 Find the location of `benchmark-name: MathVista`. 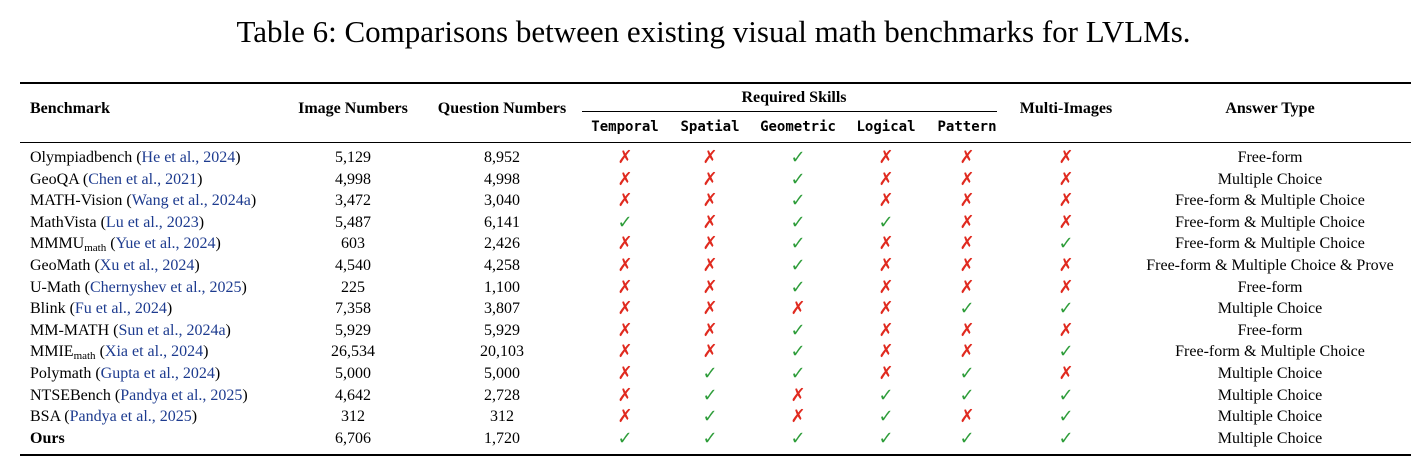

benchmark-name: MathVista is located at coordinates (63, 222).